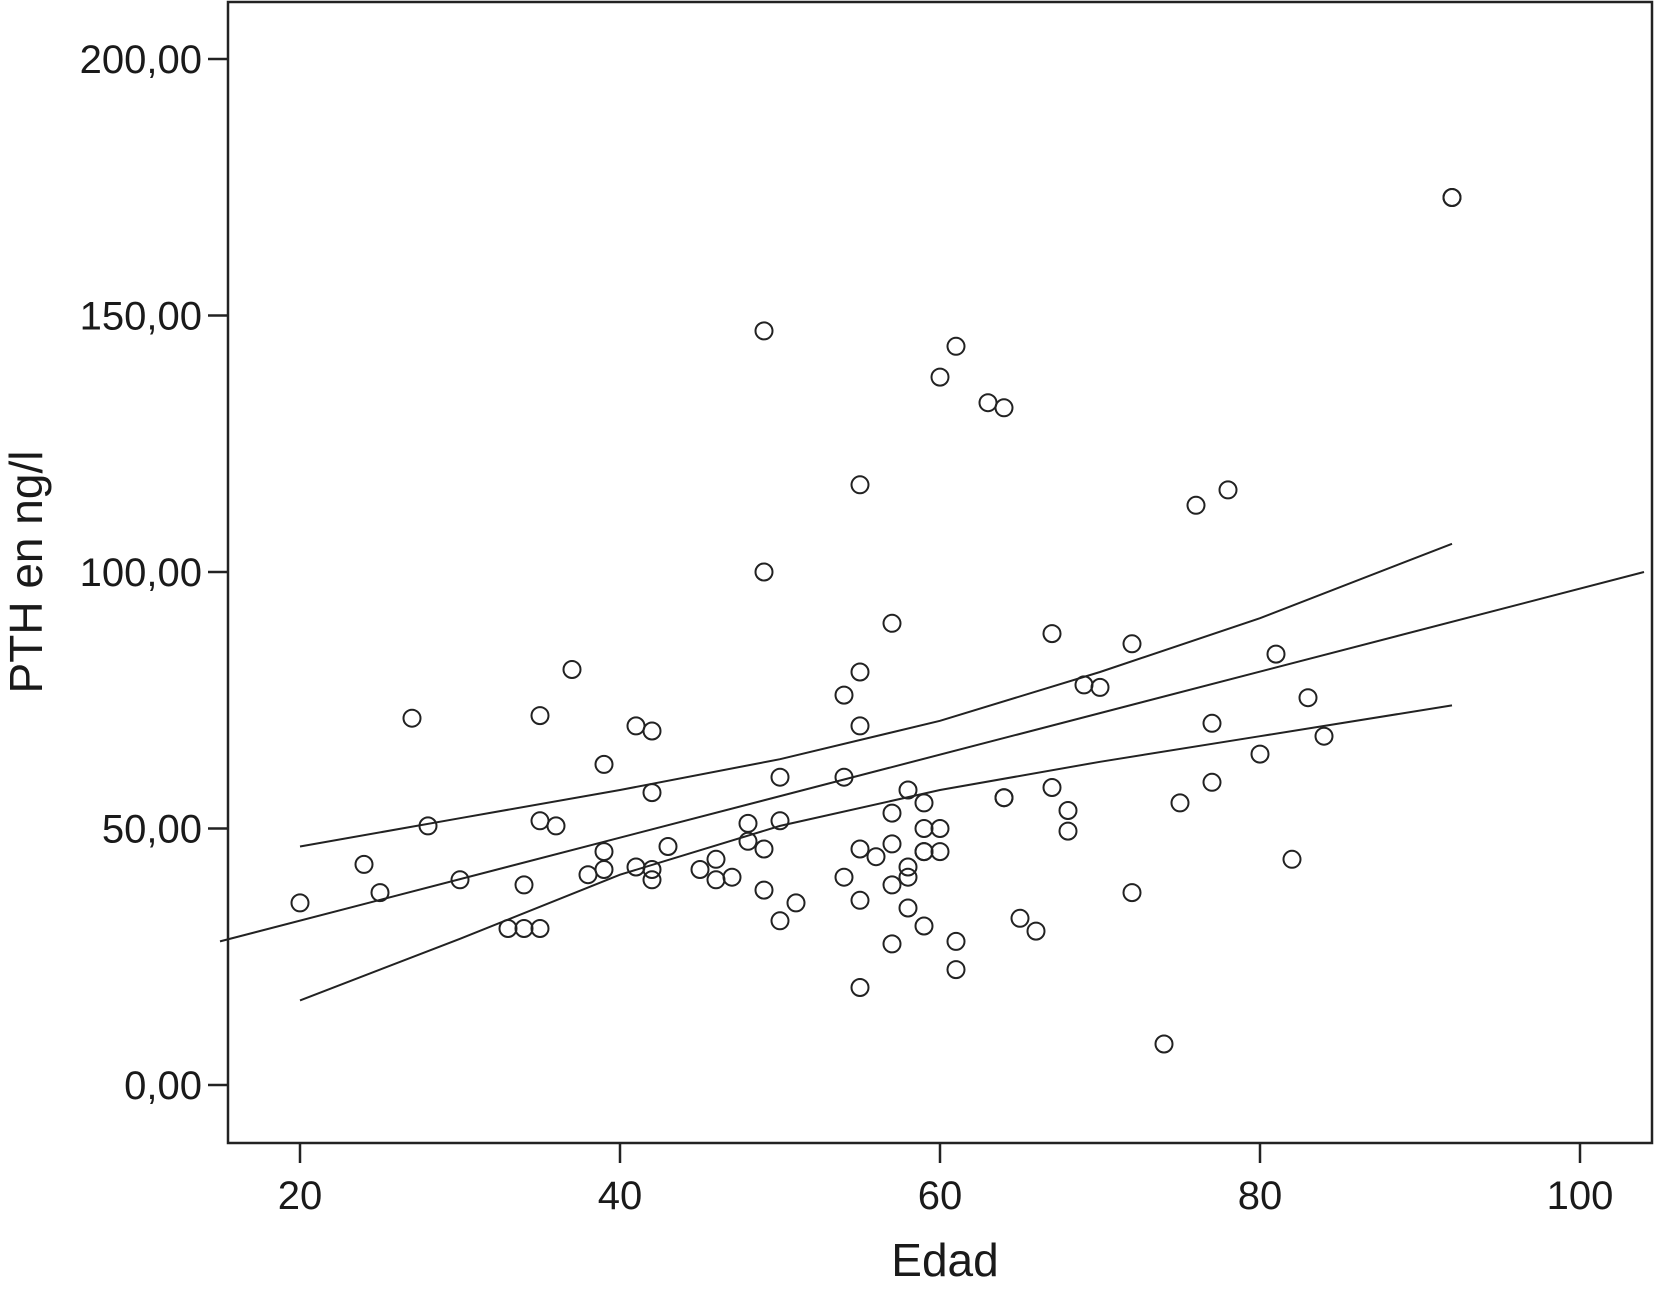 The image size is (1655, 1289). Describe the element at coordinates (152, 830) in the screenshot. I see `y-tick-label: 50,00` at that location.